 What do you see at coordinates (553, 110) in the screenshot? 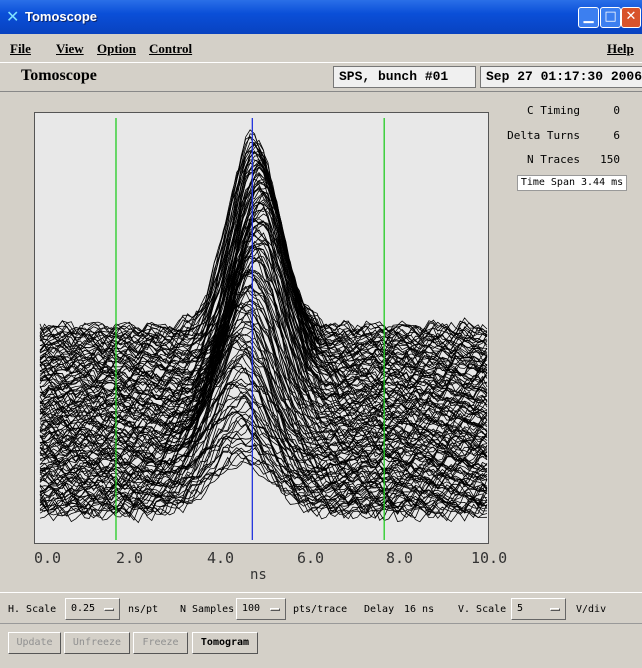
I see `c-timing-label: C Timing` at bounding box center [553, 110].